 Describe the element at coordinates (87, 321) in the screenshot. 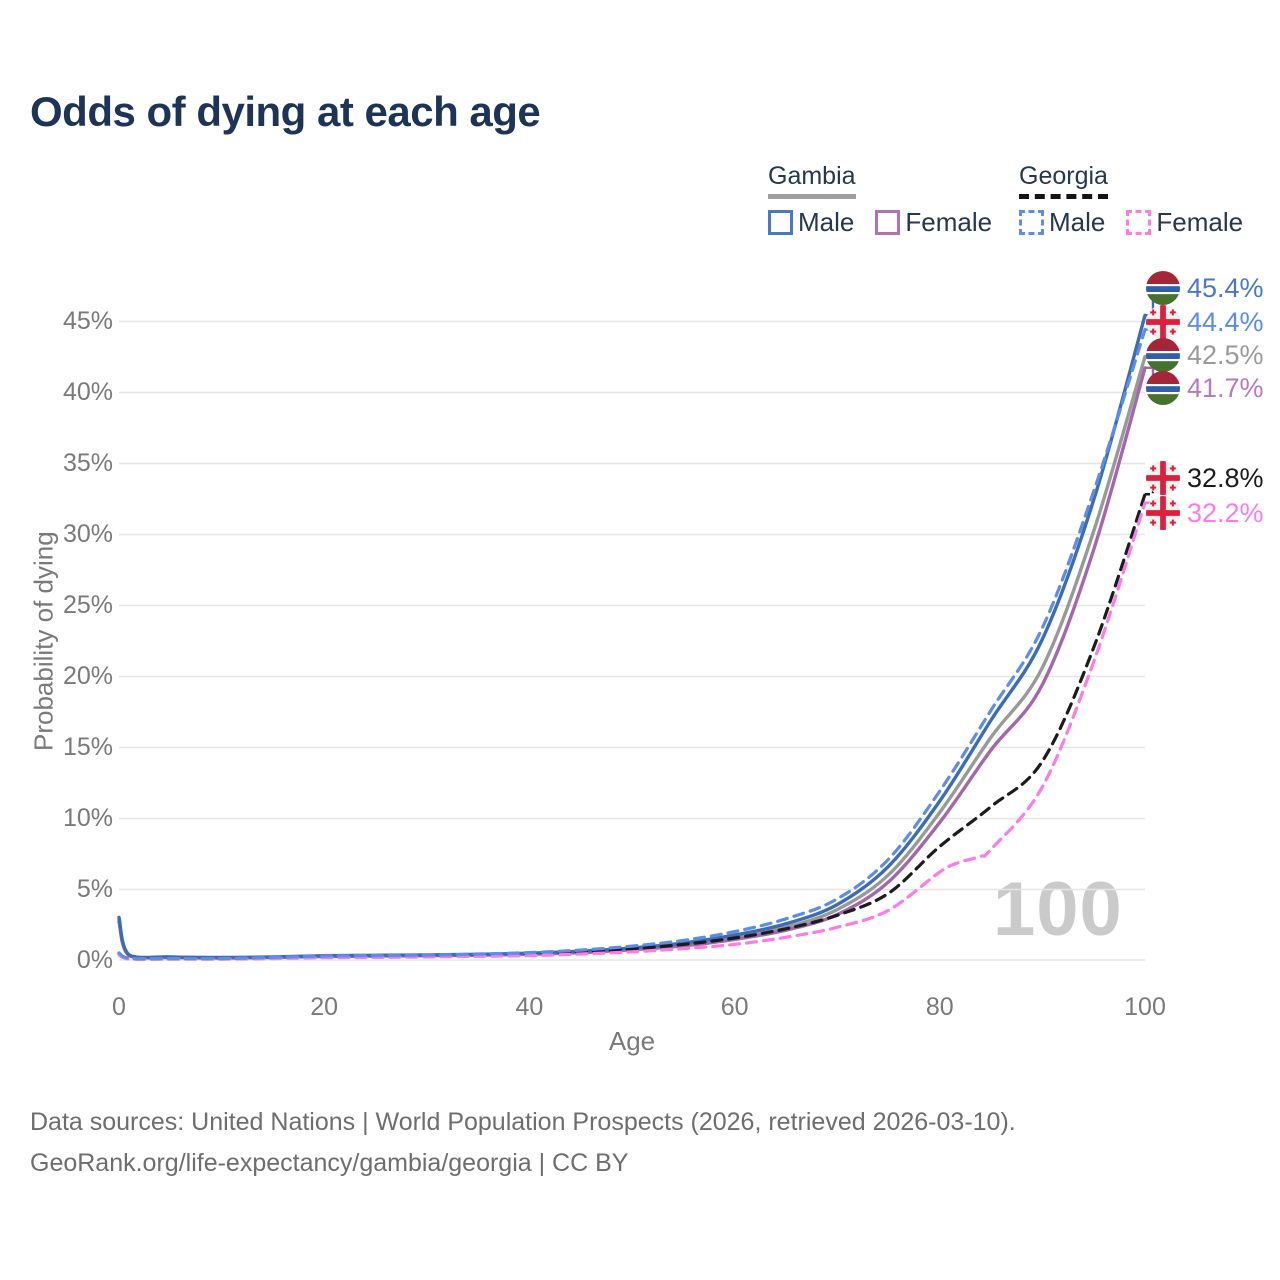

I see `y-tick-label: 45%` at that location.